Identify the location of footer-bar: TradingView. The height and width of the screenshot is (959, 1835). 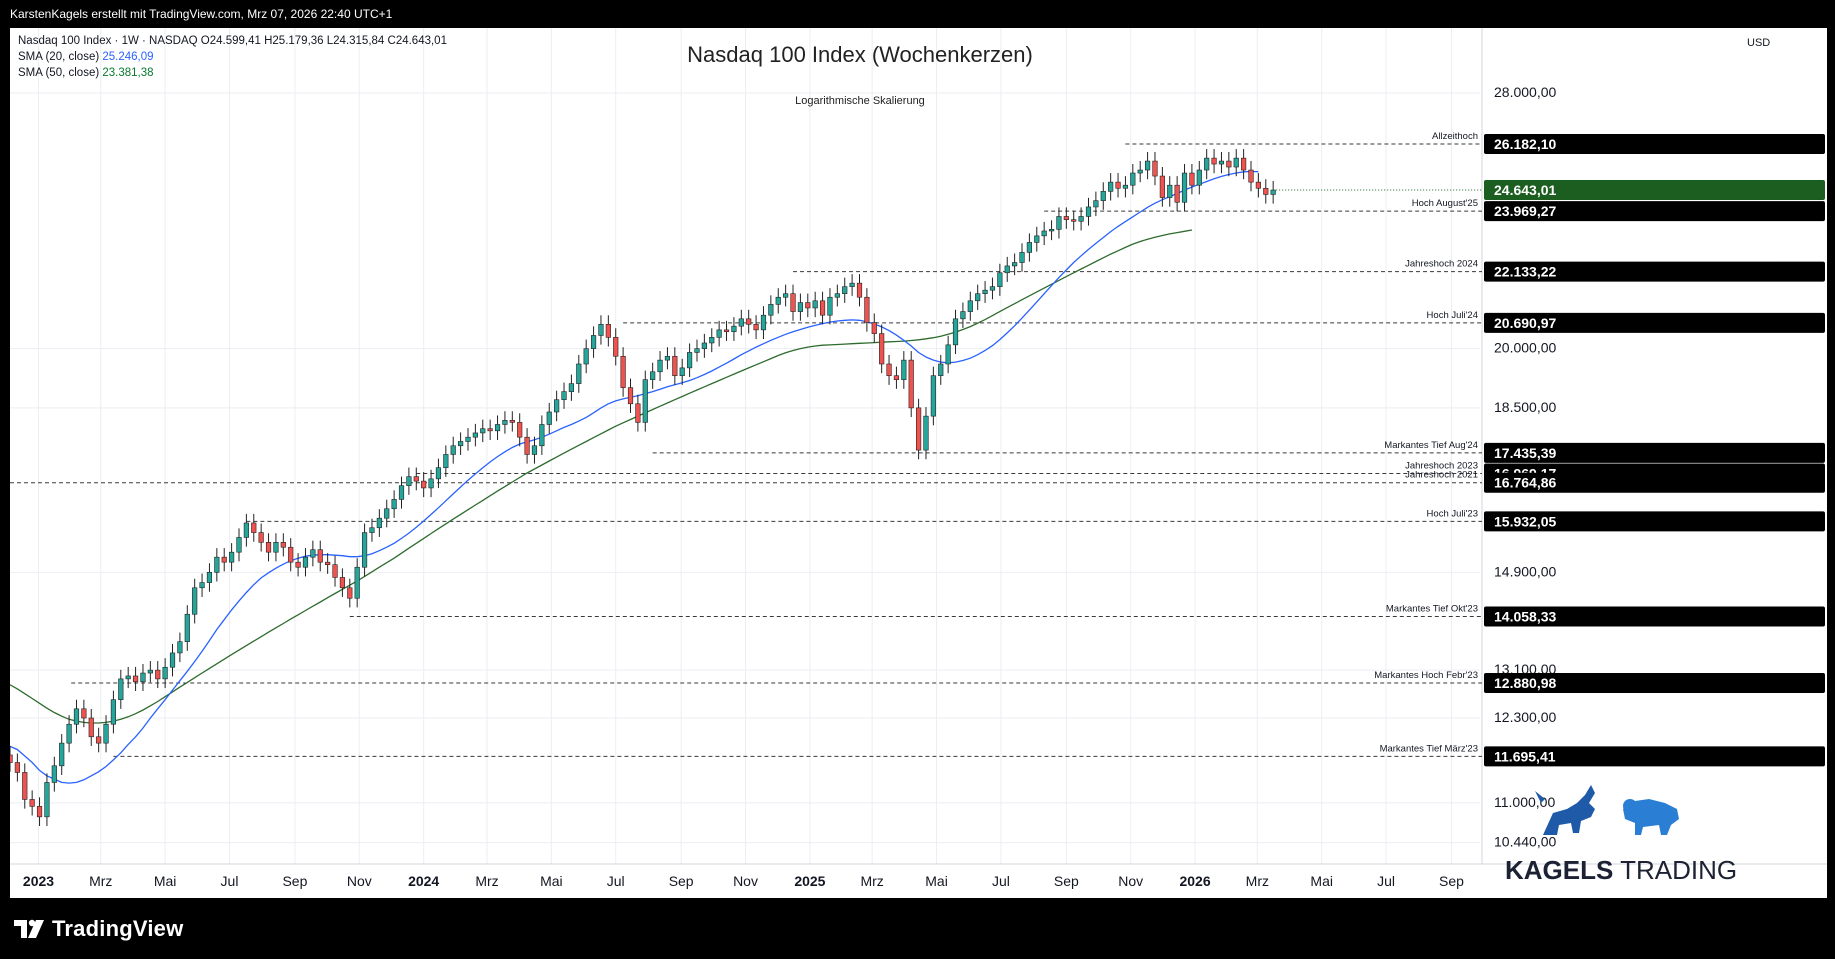
(917, 928).